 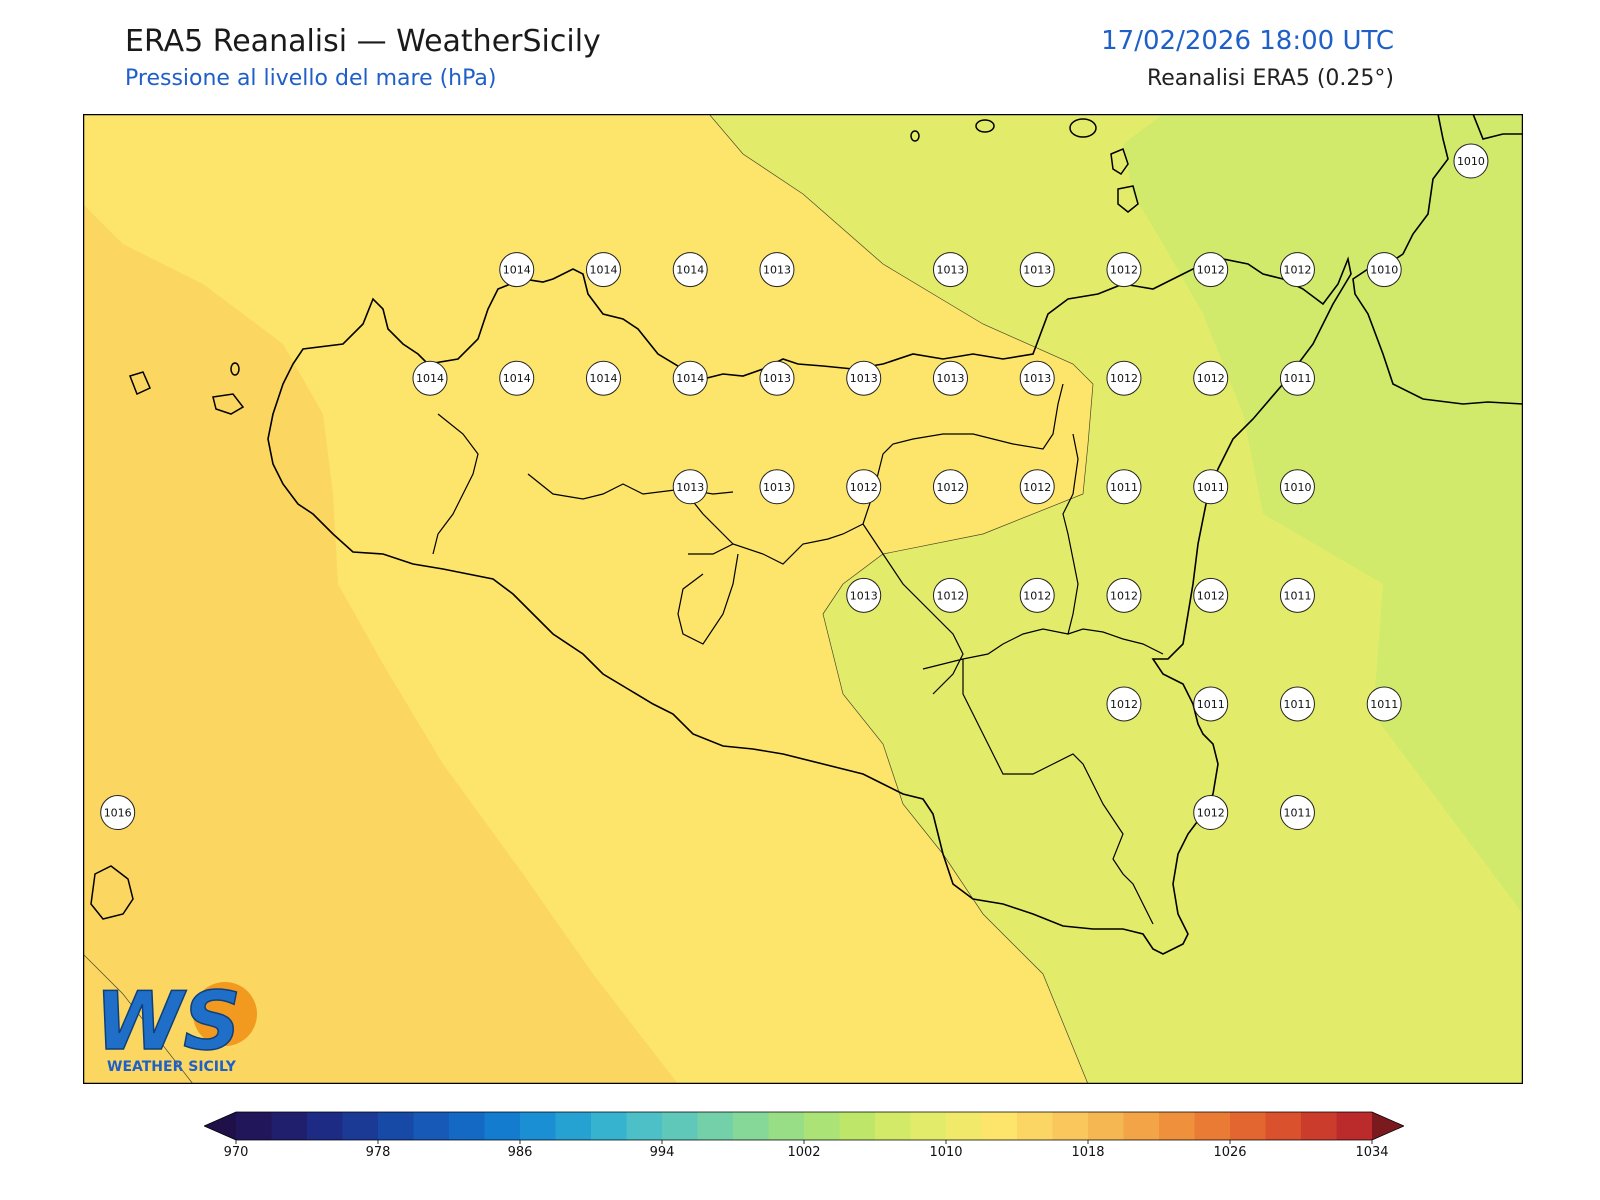 What do you see at coordinates (168, 1021) in the screenshot?
I see `logo-letters: WS` at bounding box center [168, 1021].